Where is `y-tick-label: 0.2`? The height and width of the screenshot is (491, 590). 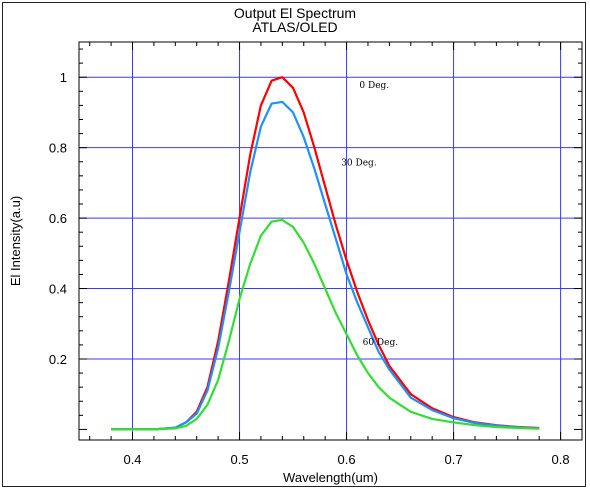
y-tick-label: 0.2 is located at coordinates (58, 359).